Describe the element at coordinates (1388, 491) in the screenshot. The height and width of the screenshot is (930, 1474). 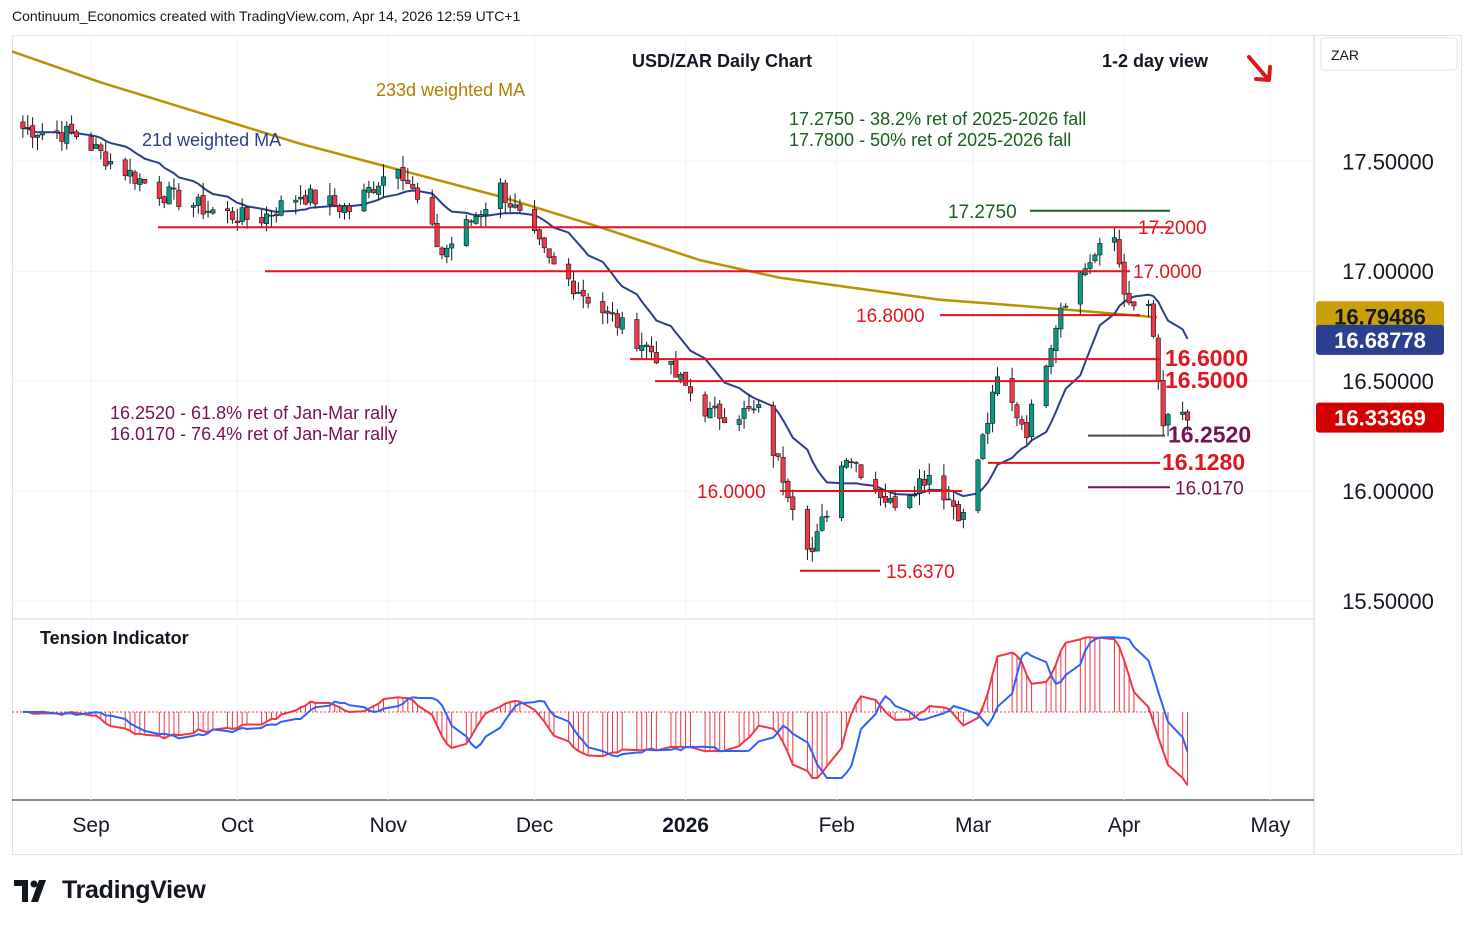
I see `price-tick-label: 16.00000` at that location.